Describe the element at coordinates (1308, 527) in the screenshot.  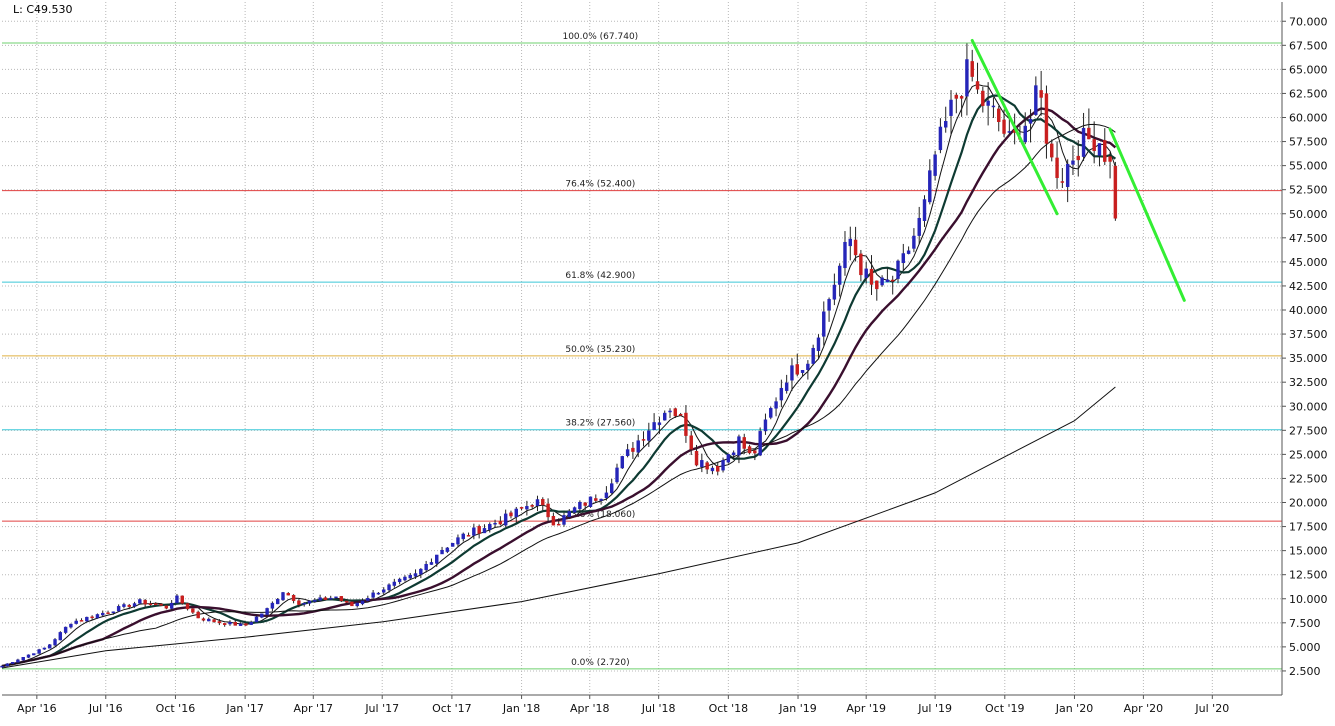
I see `y-tick-label: 17.500` at that location.